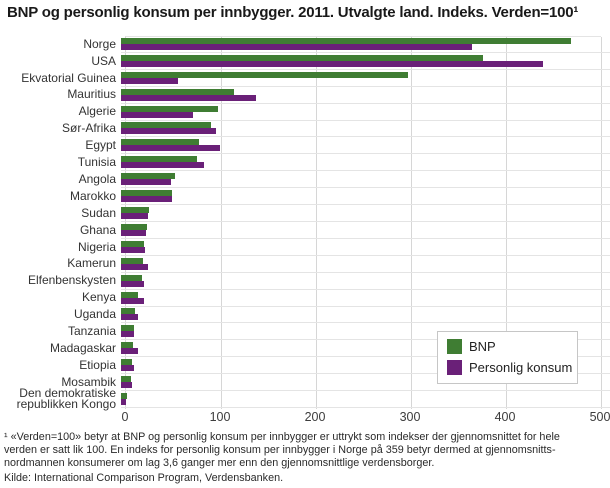 The width and height of the screenshot is (610, 488). Describe the element at coordinates (91, 263) in the screenshot. I see `category-label: Kamerun` at that location.